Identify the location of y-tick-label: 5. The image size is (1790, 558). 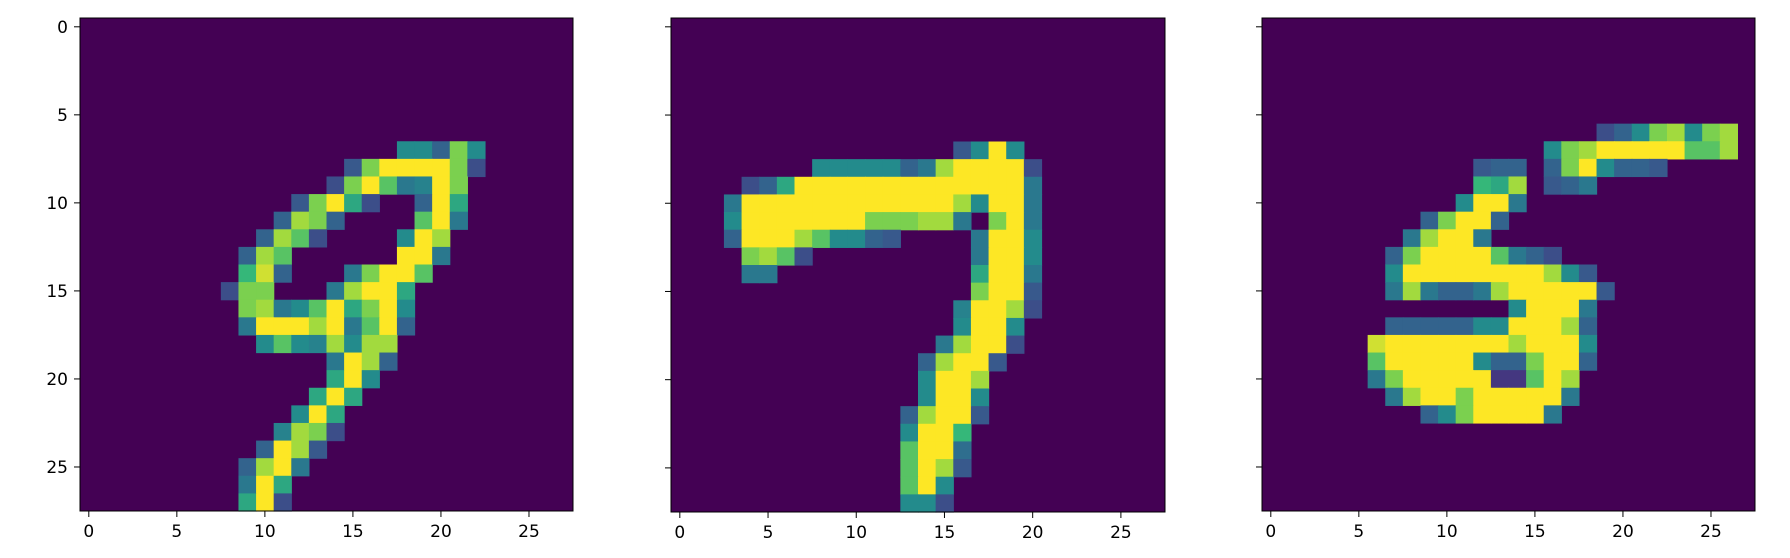
(62, 116).